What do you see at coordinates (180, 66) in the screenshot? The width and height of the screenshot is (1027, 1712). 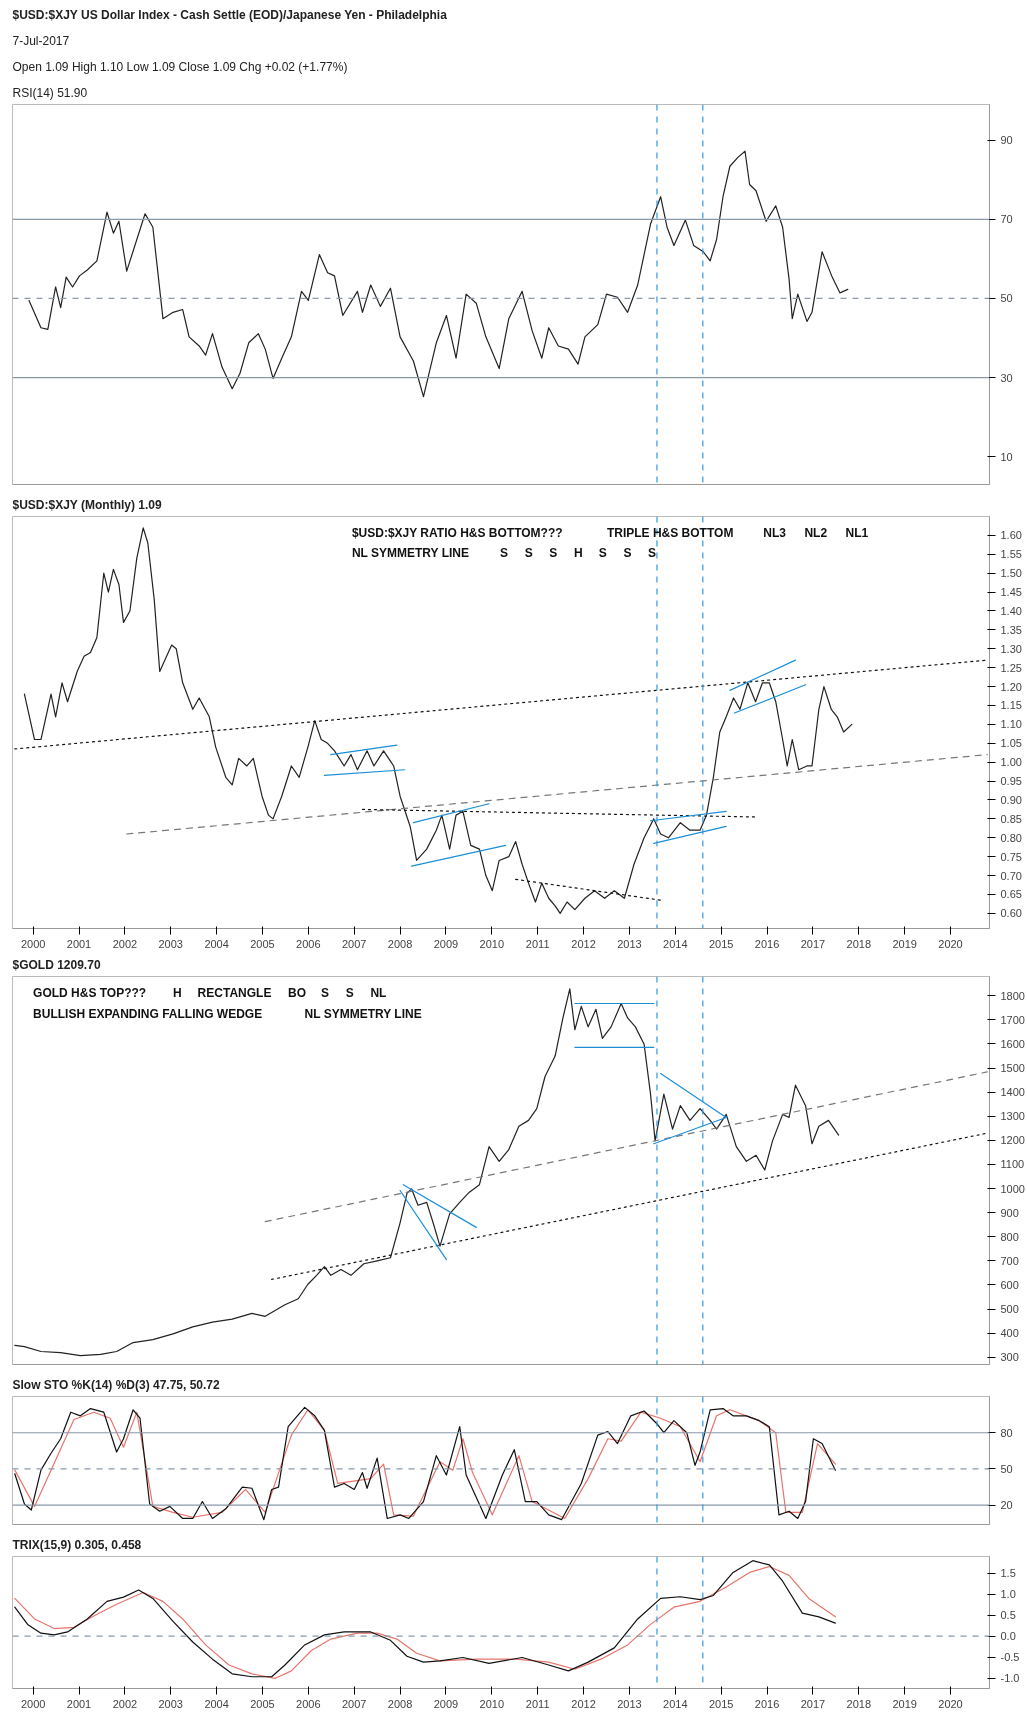 I see `text: Open 1.09 High 1.10 Low 1.09 Close 1.09 Chg +0.02 (+1.77%)` at bounding box center [180, 66].